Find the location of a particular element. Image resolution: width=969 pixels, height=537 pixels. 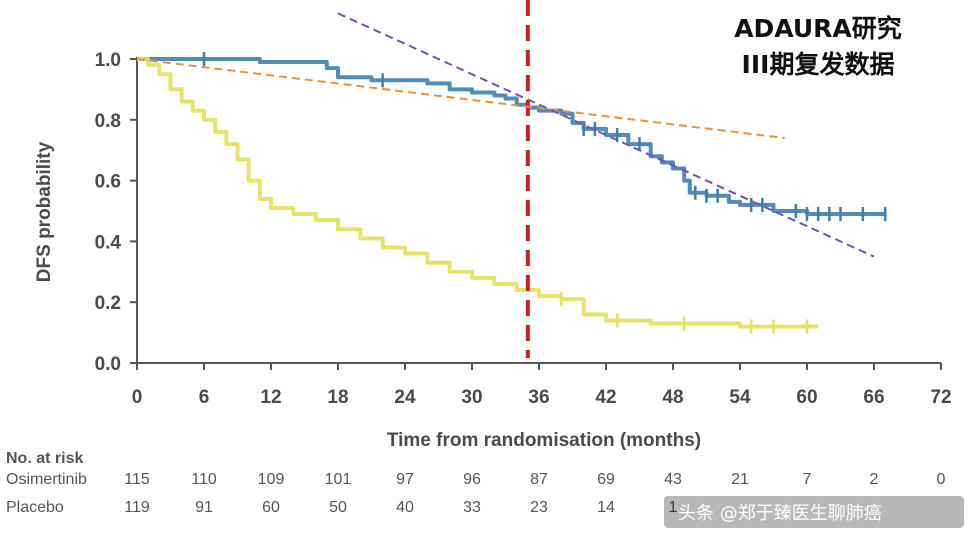

risk-value: 7 is located at coordinates (807, 479).